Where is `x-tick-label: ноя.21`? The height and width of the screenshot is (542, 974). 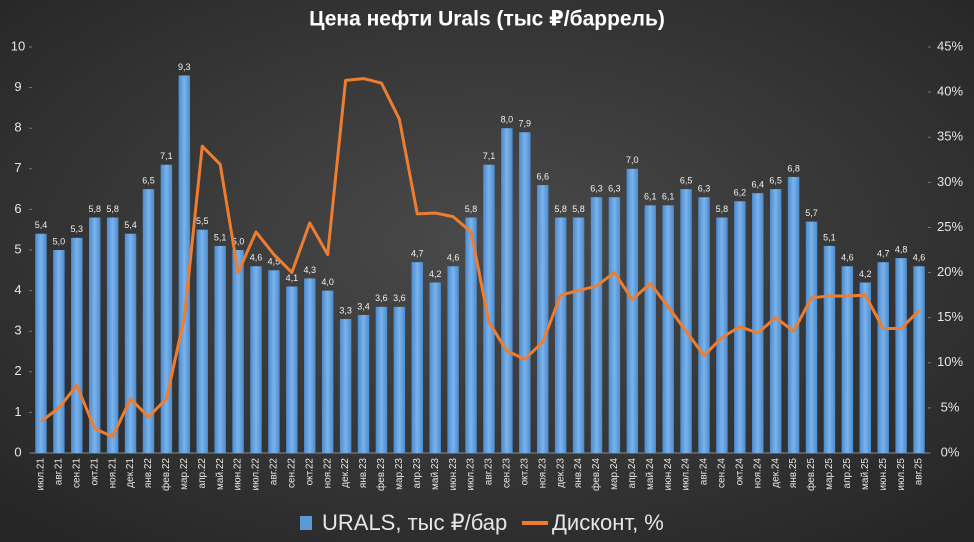 x-tick-label: ноя.21 is located at coordinates (112, 473).